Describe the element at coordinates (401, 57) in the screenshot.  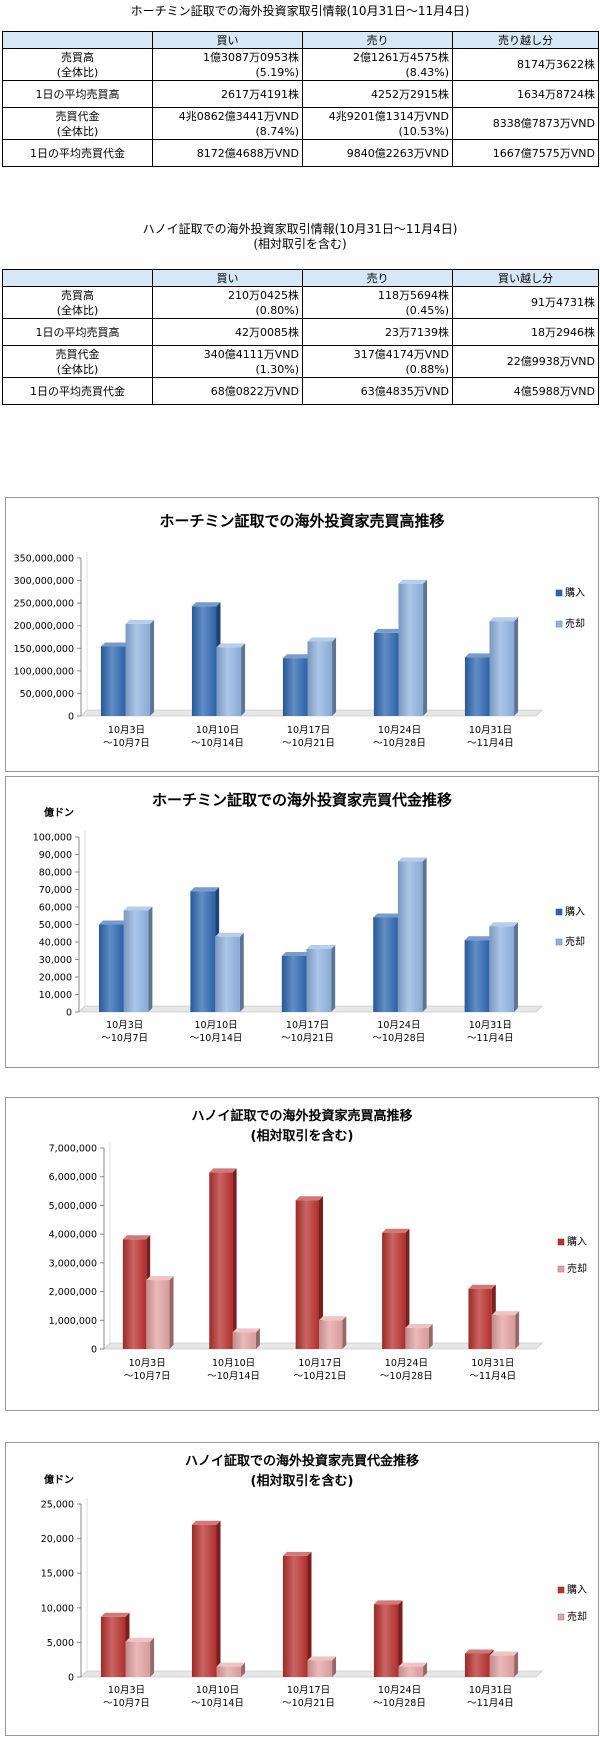
I see `cell-line: 2億1261万4575株` at that location.